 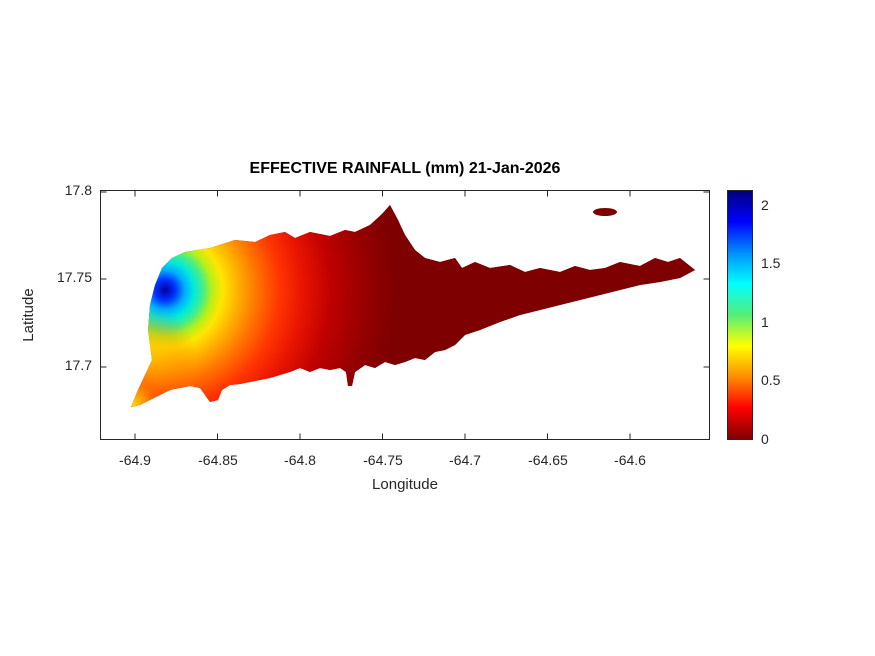 What do you see at coordinates (74, 277) in the screenshot?
I see `y-tick-label: 17.75` at bounding box center [74, 277].